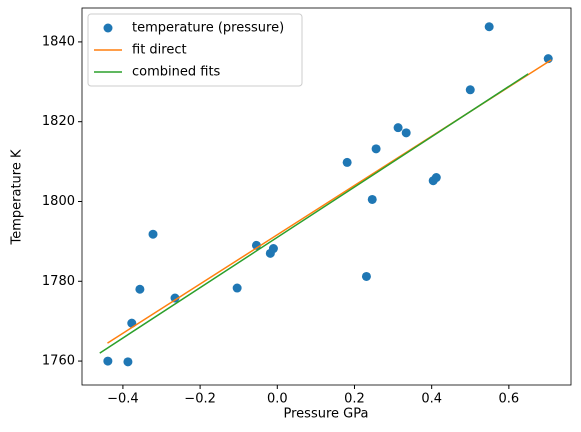  Describe the element at coordinates (509, 399) in the screenshot. I see `x-tick-label: 0.6` at that location.